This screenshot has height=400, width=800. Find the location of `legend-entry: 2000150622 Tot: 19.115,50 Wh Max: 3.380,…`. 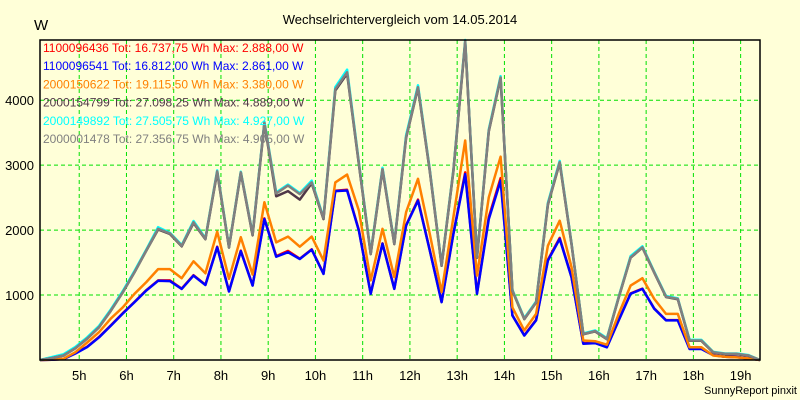

legend-entry: 2000150622 Tot: 19.115,50 Wh Max: 3.380,… is located at coordinates (173, 84).